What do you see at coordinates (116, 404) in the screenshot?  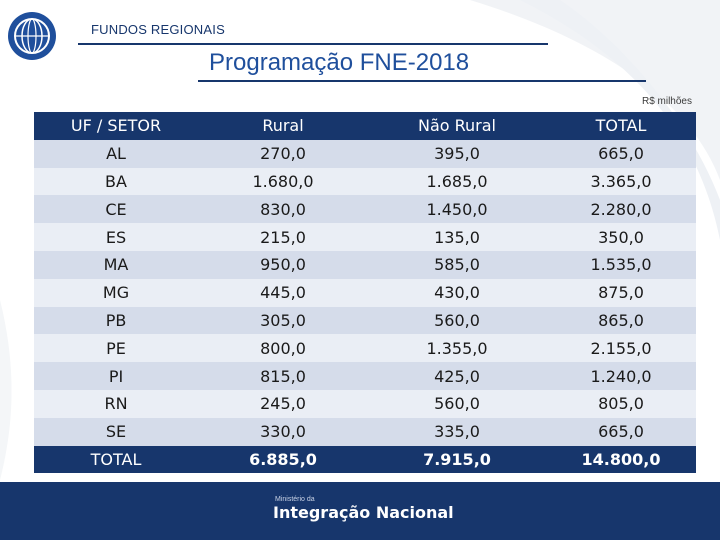 I see `cell-uf: RN` at bounding box center [116, 404].